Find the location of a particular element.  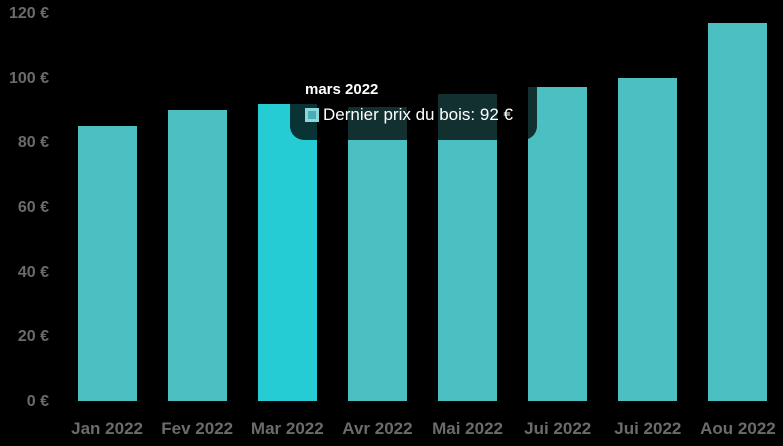

y-tick-label: 0 € is located at coordinates (37, 401).